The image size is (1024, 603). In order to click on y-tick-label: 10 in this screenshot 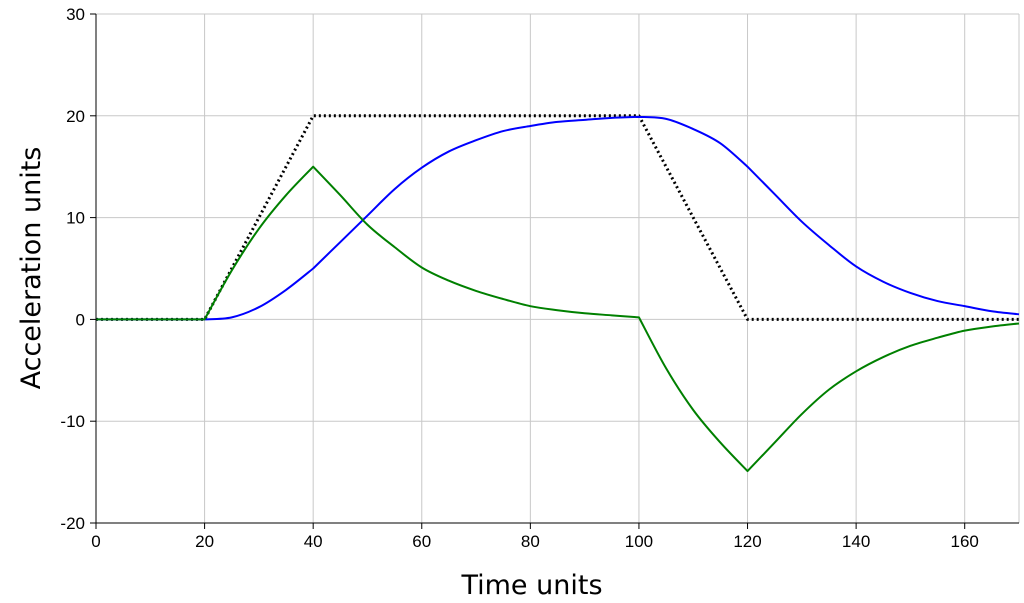, I will do `click(75, 218)`.